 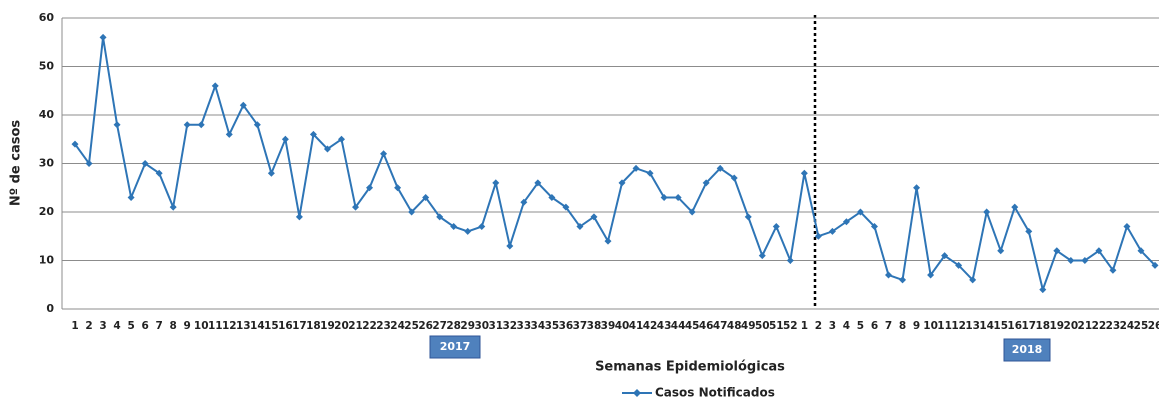 I want to click on x-tick-label: 27, so click(x=439, y=326).